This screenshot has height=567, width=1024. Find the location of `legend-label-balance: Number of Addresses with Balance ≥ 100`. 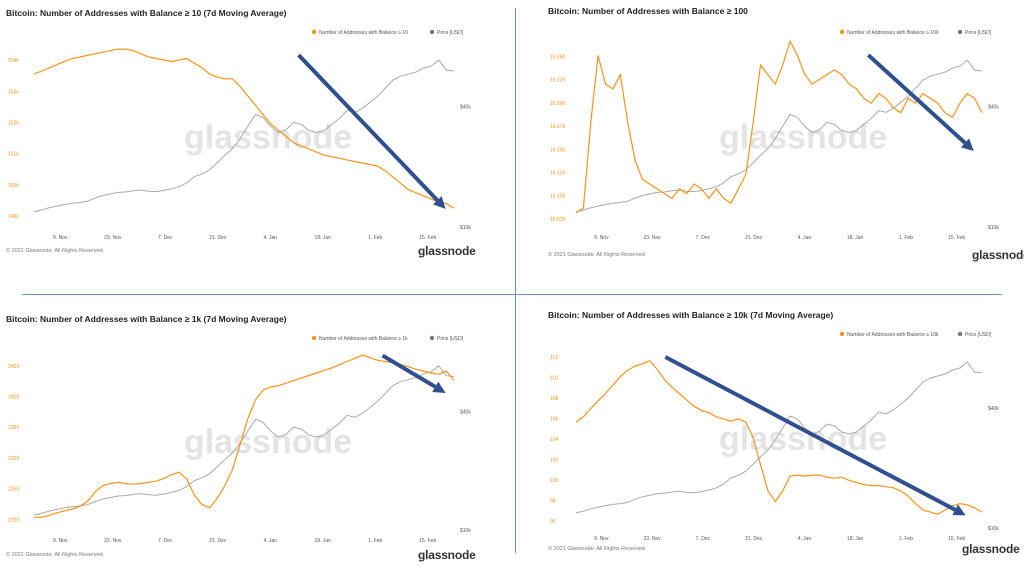

legend-label-balance: Number of Addresses with Balance ≥ 100 is located at coordinates (893, 33).